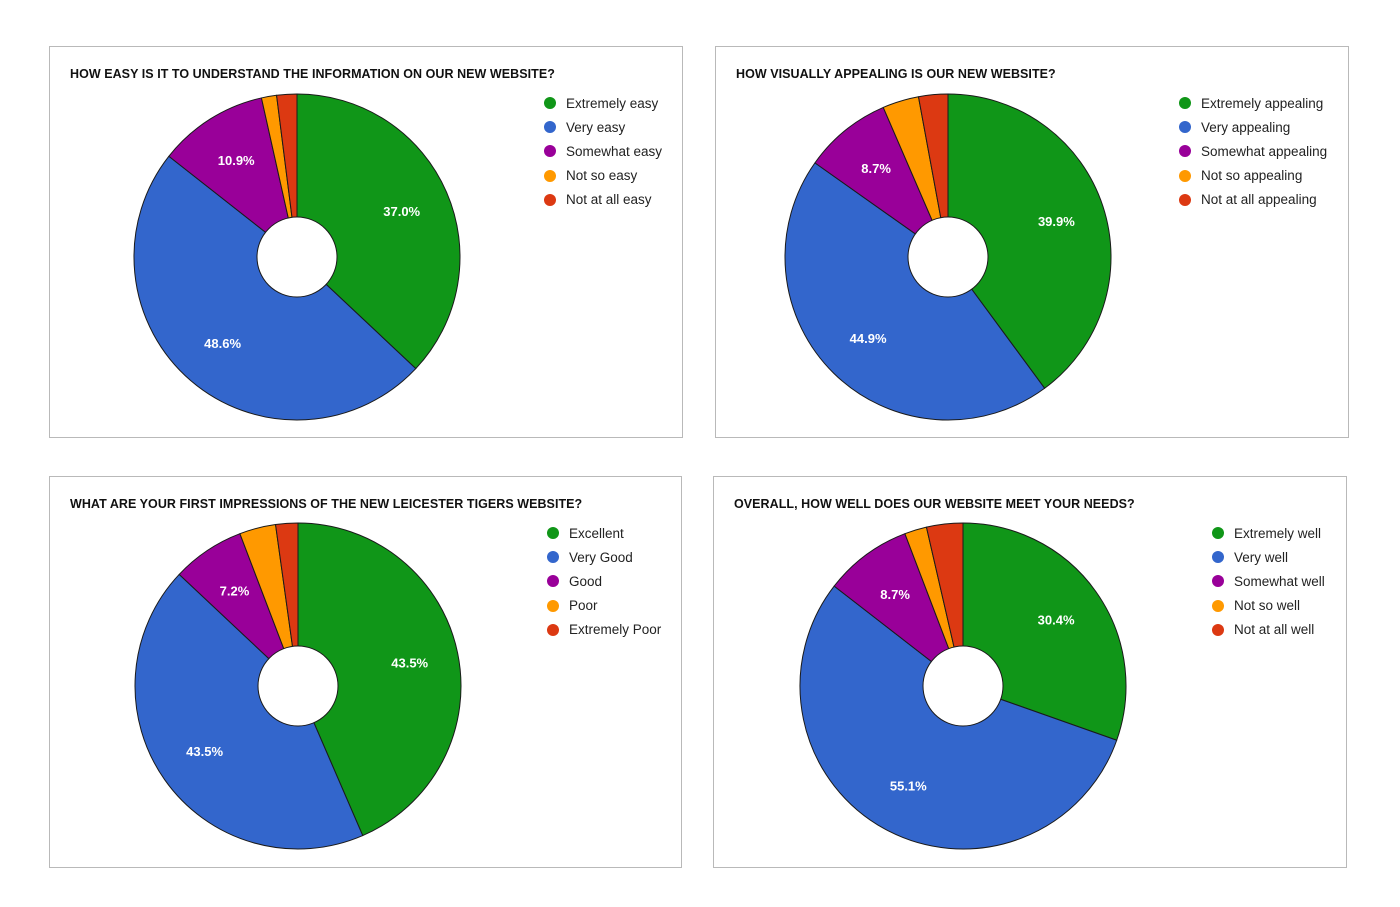 The width and height of the screenshot is (1400, 907). What do you see at coordinates (609, 200) in the screenshot?
I see `legend-label: Not at all easy` at bounding box center [609, 200].